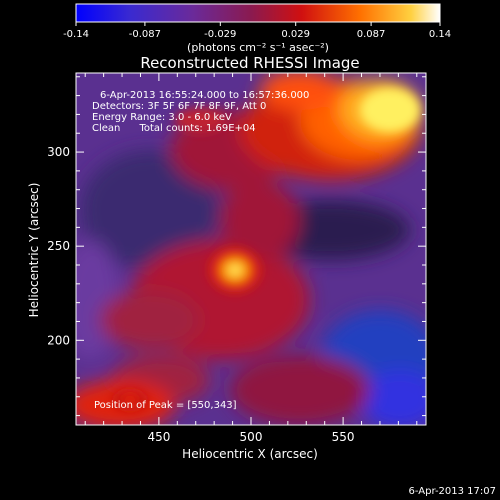  I want to click on peak-position-label: Position of Peak = [550,343], so click(165, 405).